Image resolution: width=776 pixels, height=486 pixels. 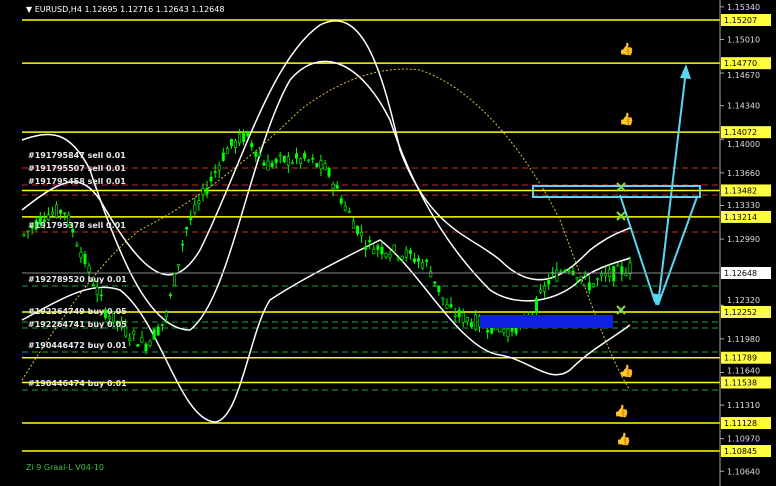 I want to click on order-label: #192789520 buy 0.01, so click(x=77, y=279).